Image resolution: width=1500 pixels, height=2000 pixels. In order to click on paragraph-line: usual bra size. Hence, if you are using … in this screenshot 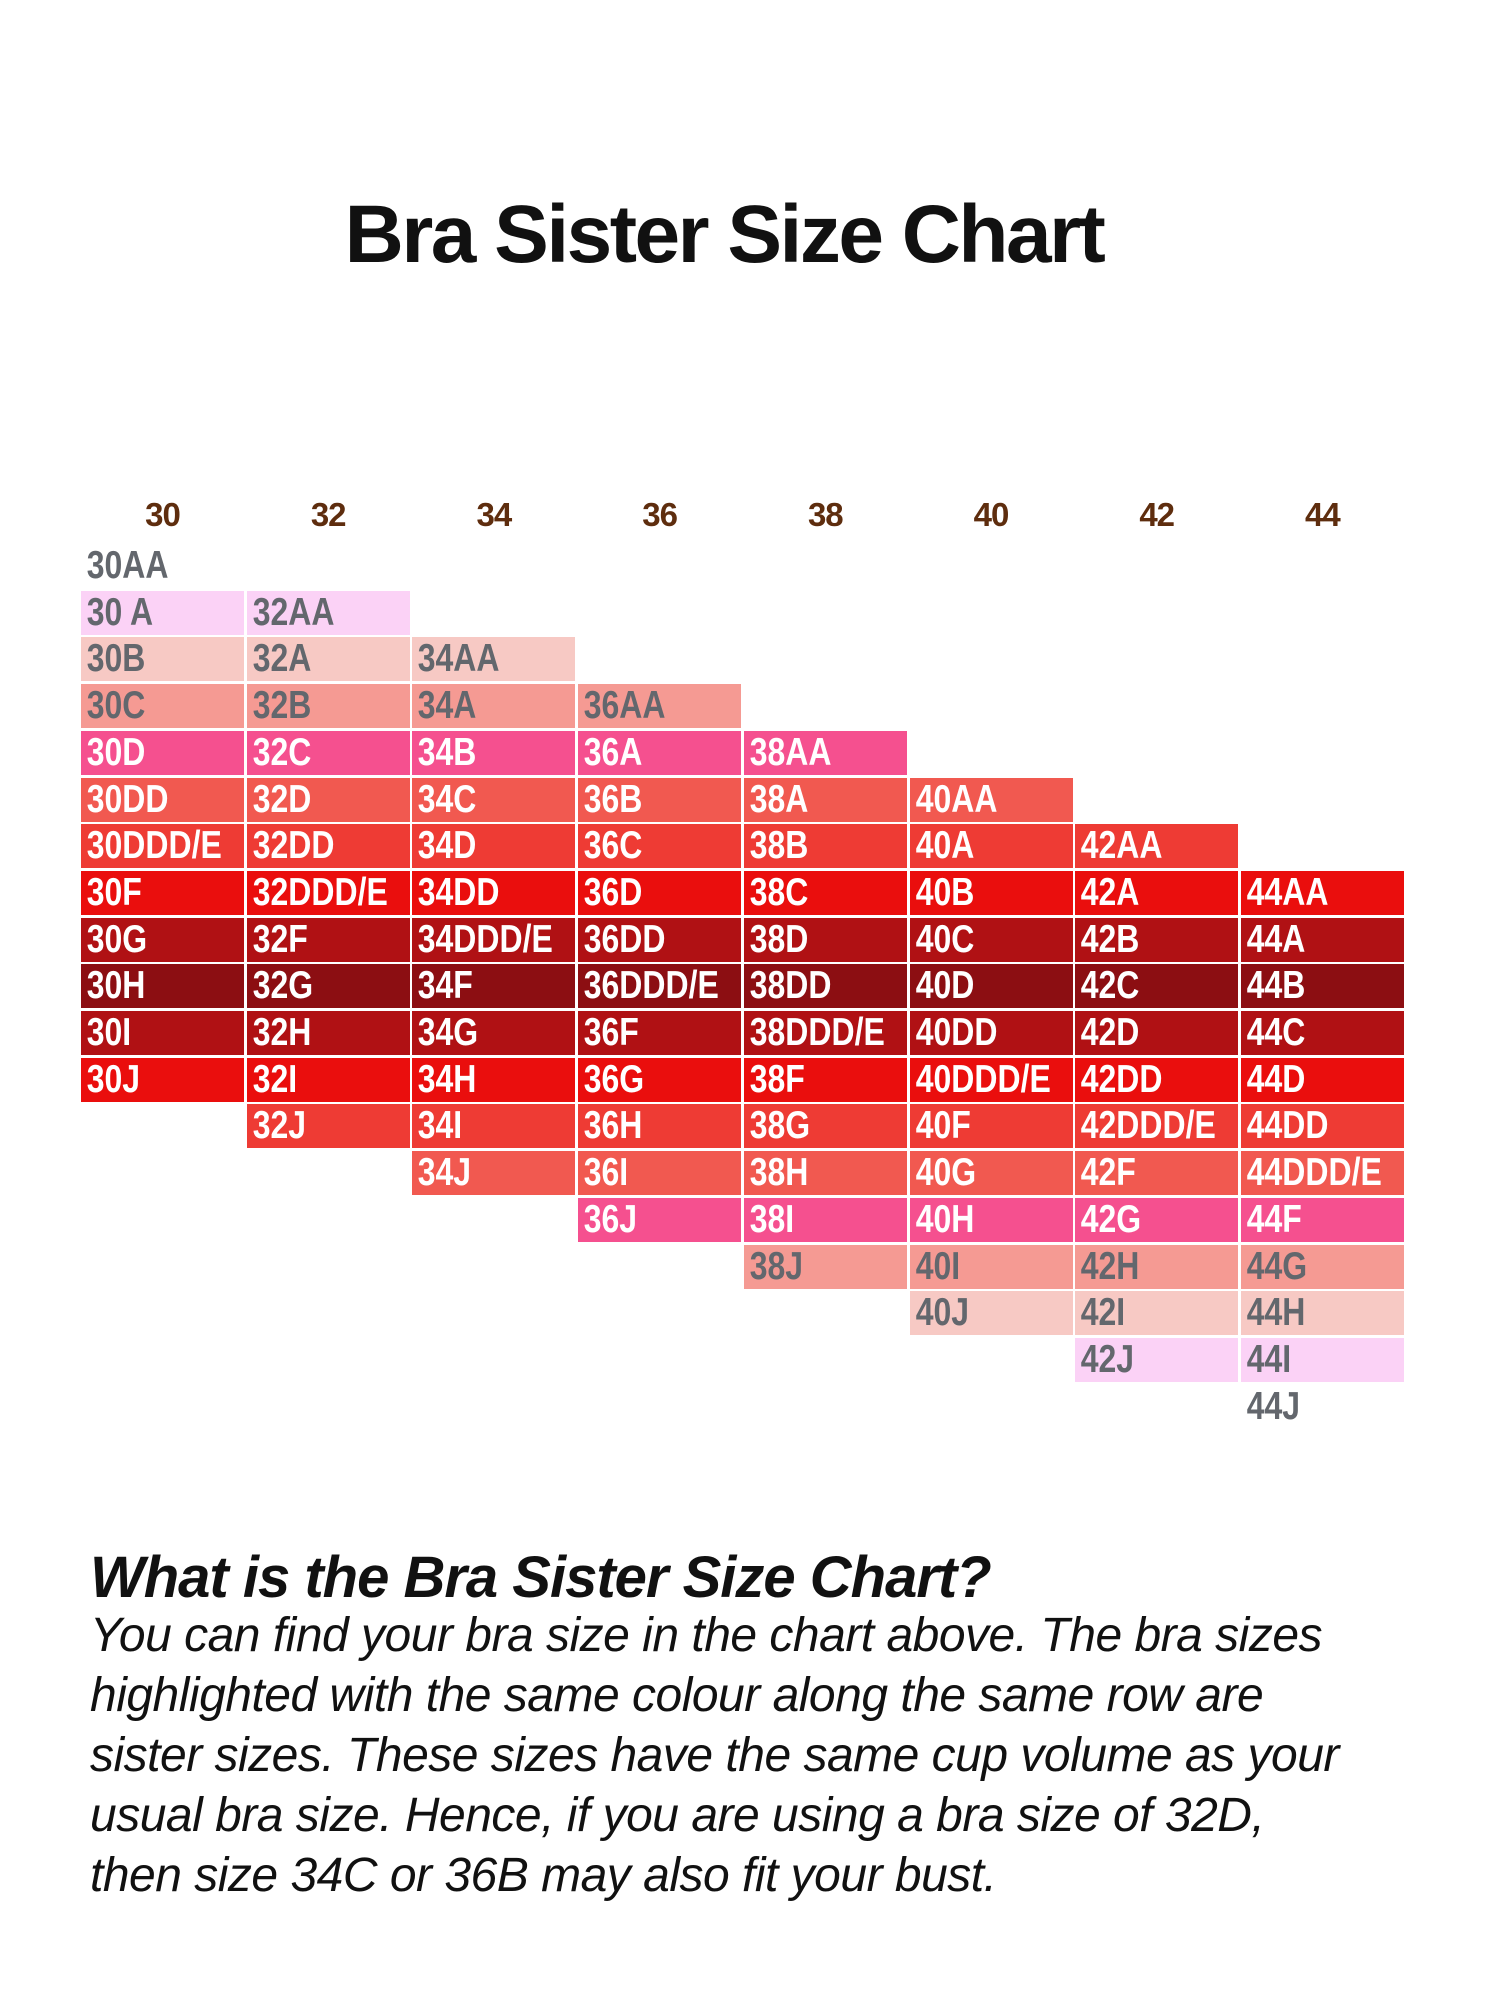, I will do `click(677, 1815)`.